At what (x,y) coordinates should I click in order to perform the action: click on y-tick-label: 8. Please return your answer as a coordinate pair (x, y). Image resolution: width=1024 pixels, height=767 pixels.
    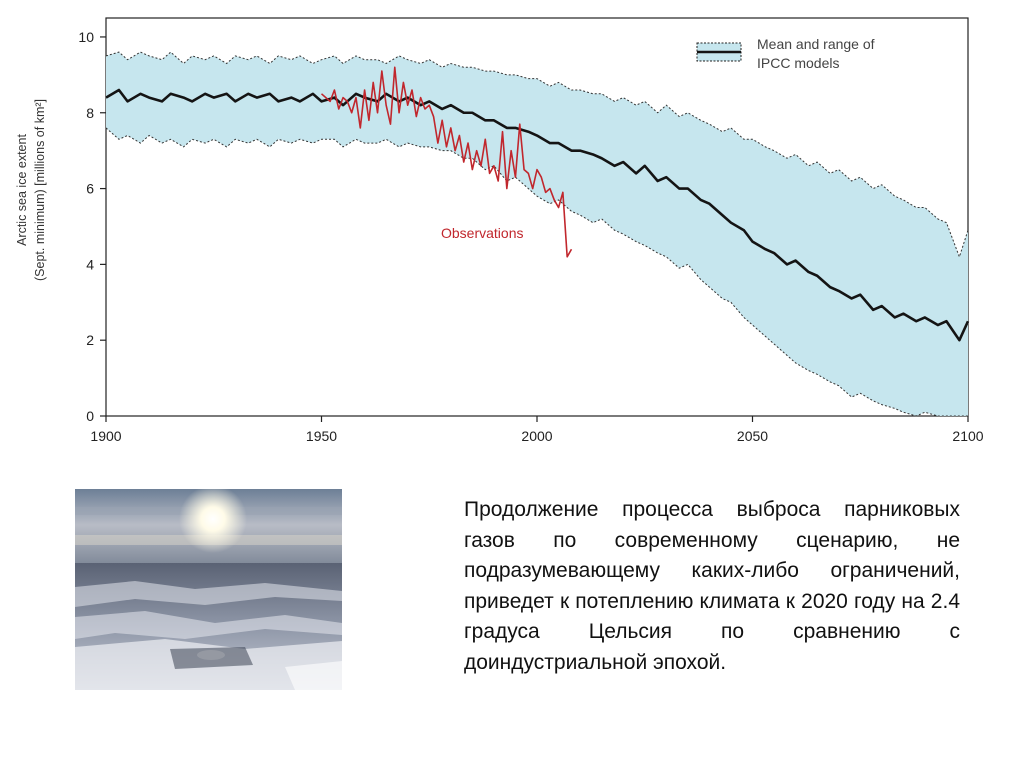
    Looking at the image, I should click on (90, 113).